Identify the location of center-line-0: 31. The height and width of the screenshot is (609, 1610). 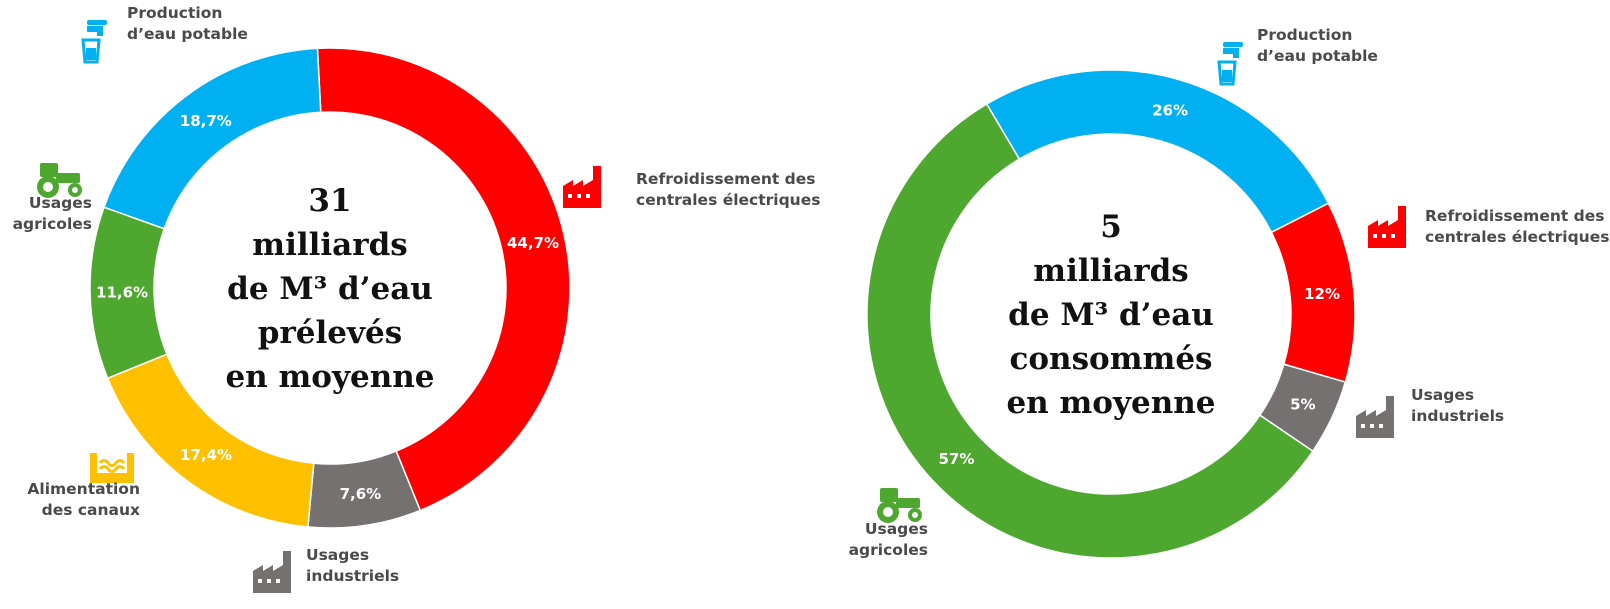
(329, 201).